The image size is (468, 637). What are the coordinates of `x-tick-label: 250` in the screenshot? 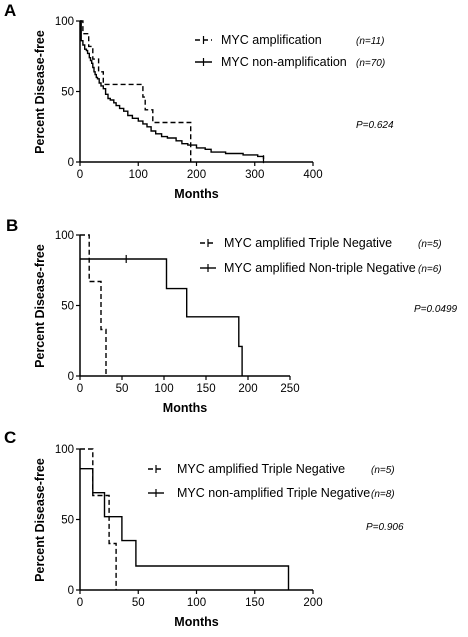 It's located at (289, 389).